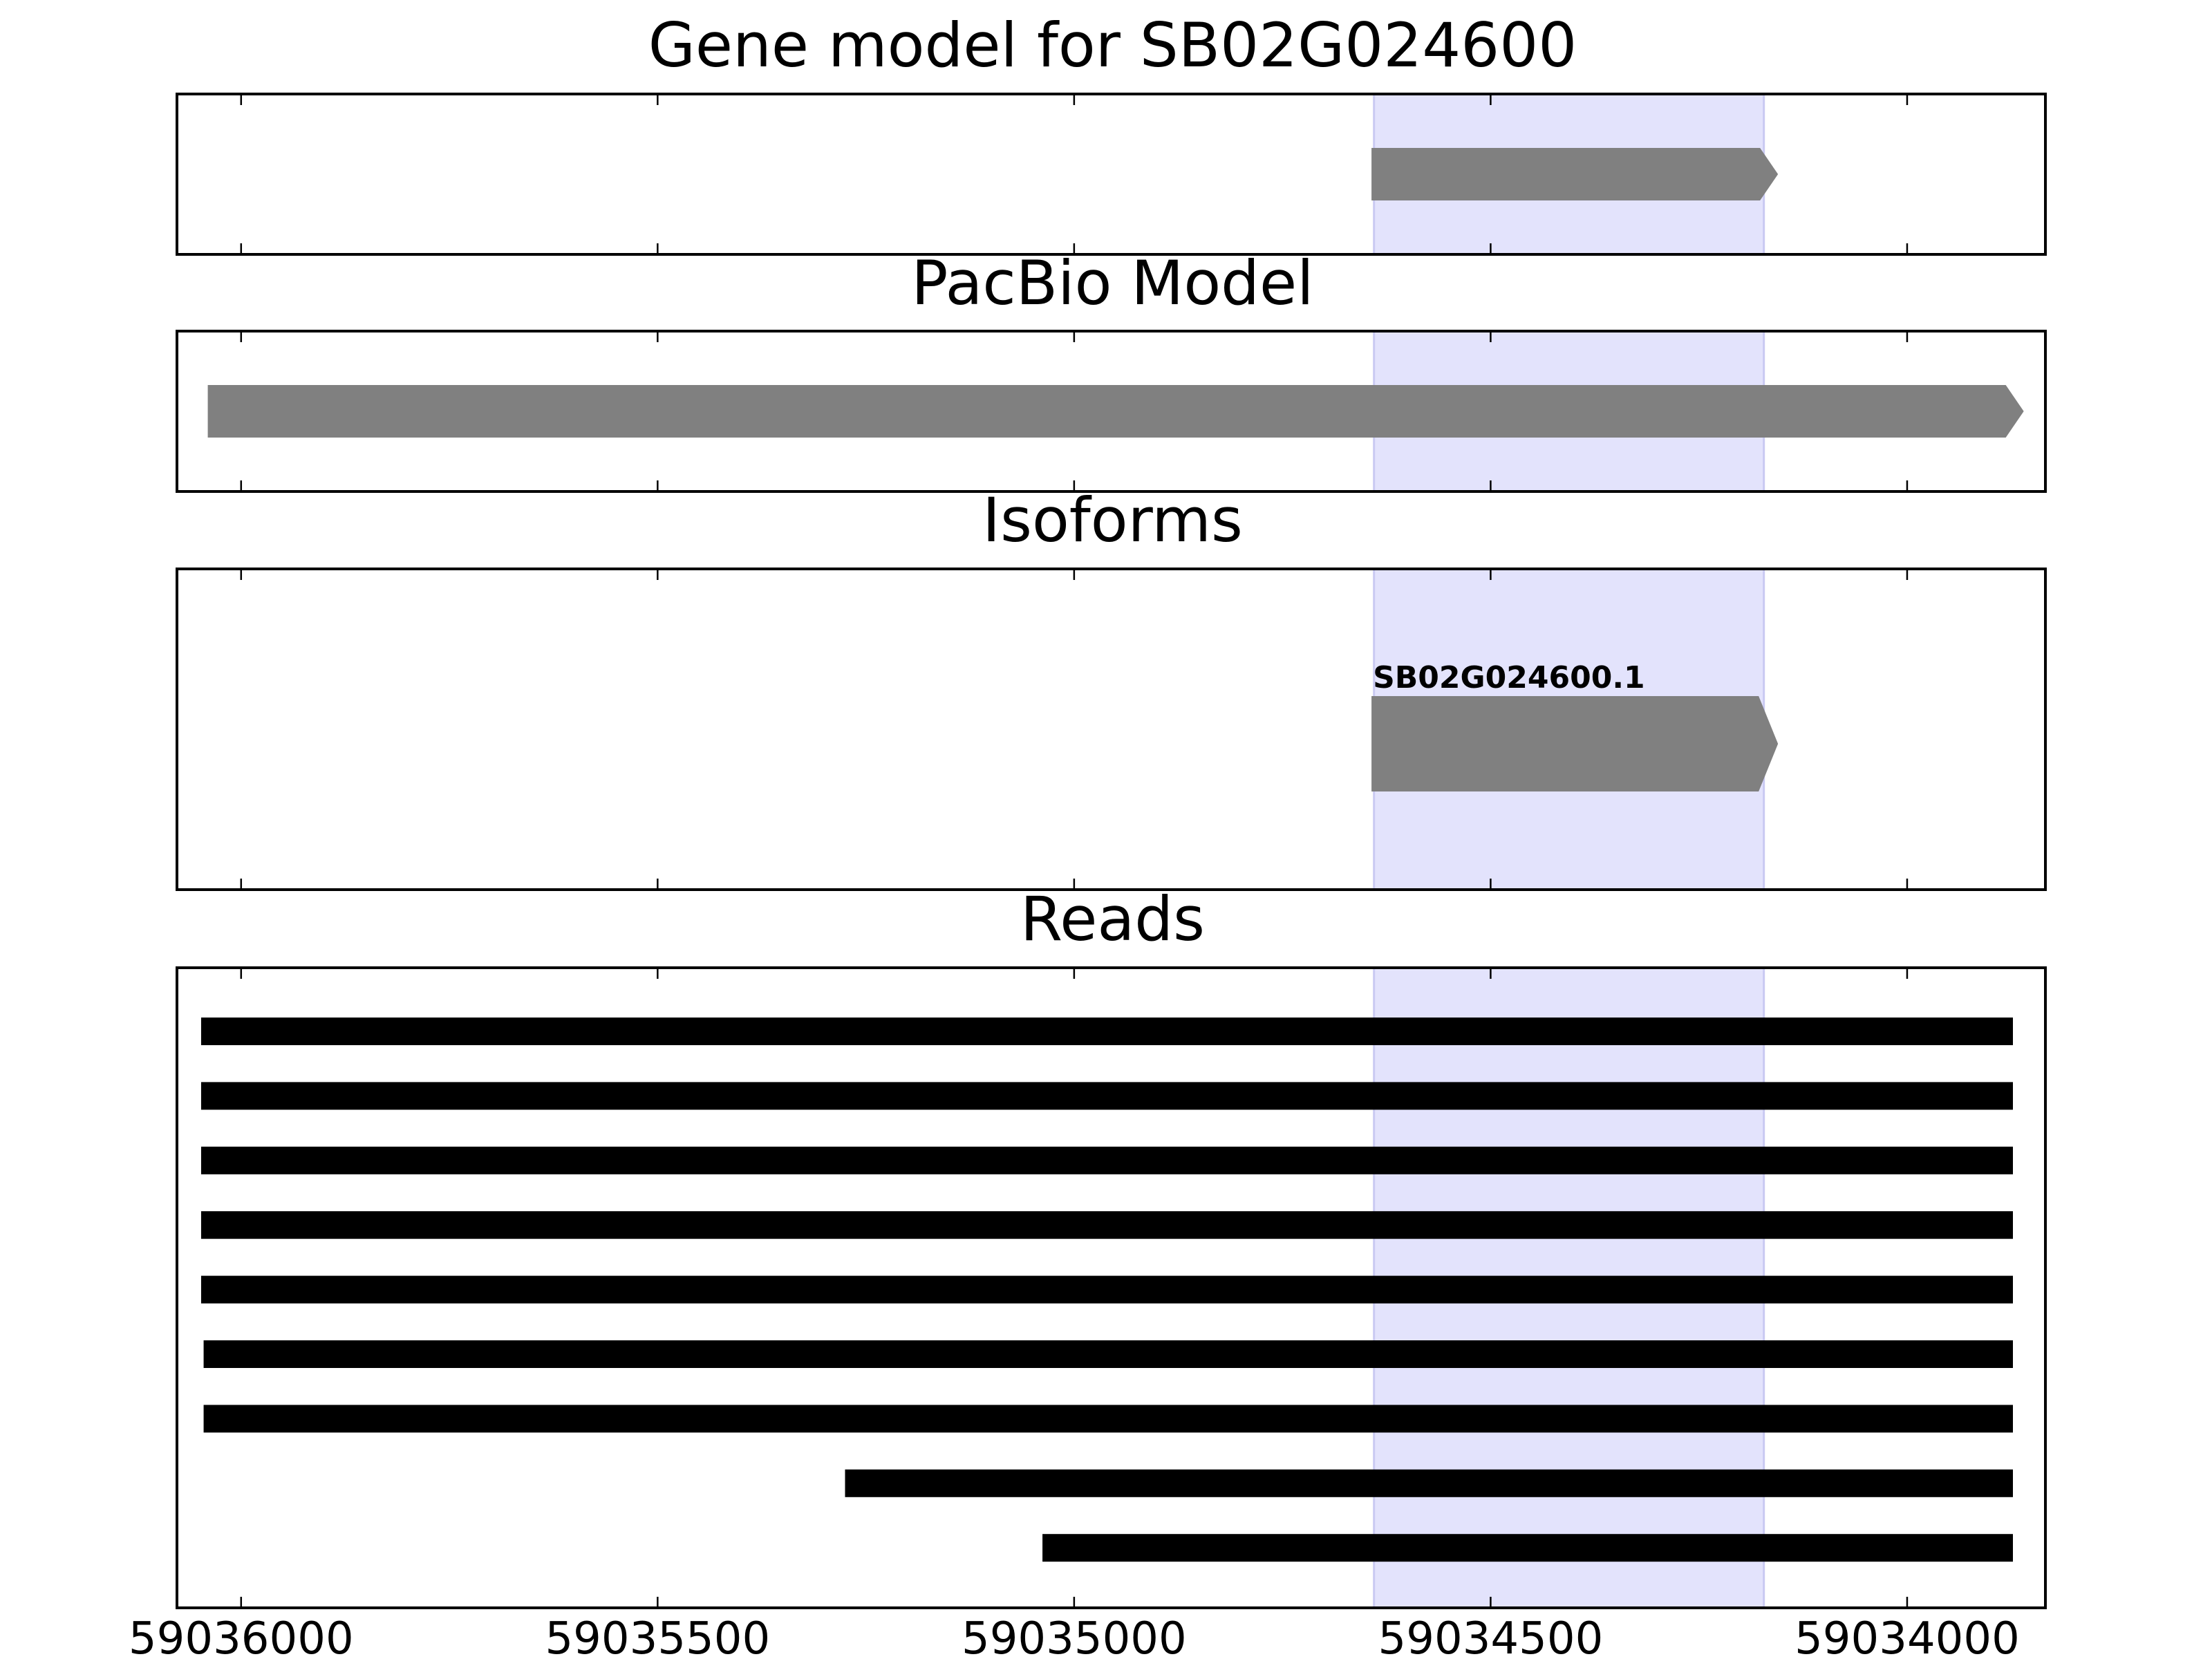 This screenshot has width=2212, height=1659. Describe the element at coordinates (1112, 520) in the screenshot. I see `panel-title: Isoforms` at that location.